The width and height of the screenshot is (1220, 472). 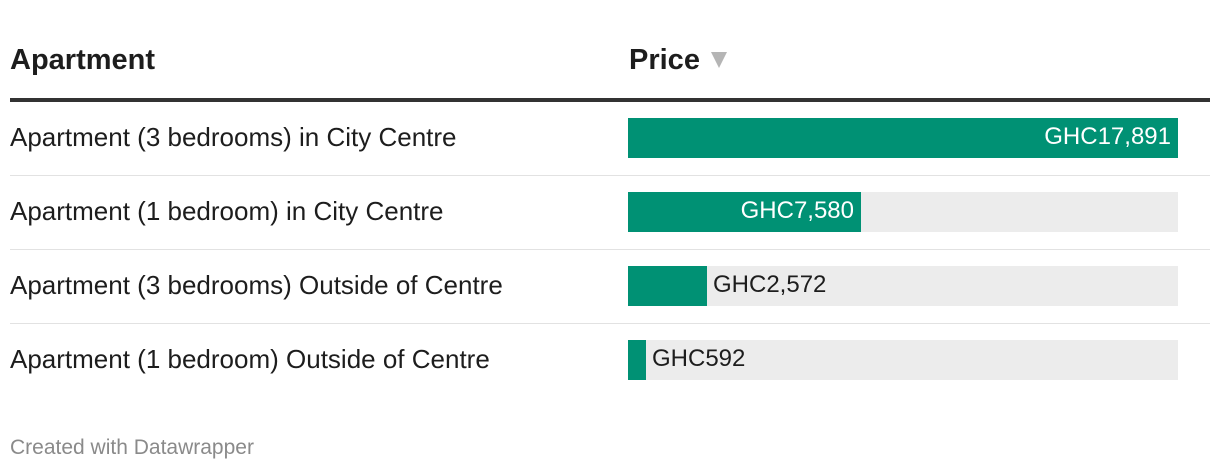 I want to click on bar-value-label: GHC7,580, so click(x=797, y=210).